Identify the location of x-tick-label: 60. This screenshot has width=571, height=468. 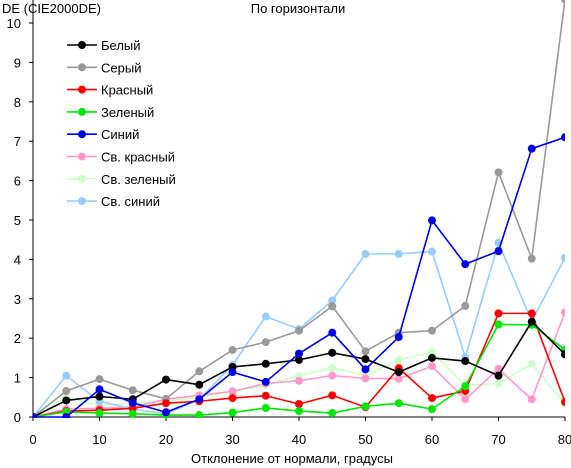
(432, 439).